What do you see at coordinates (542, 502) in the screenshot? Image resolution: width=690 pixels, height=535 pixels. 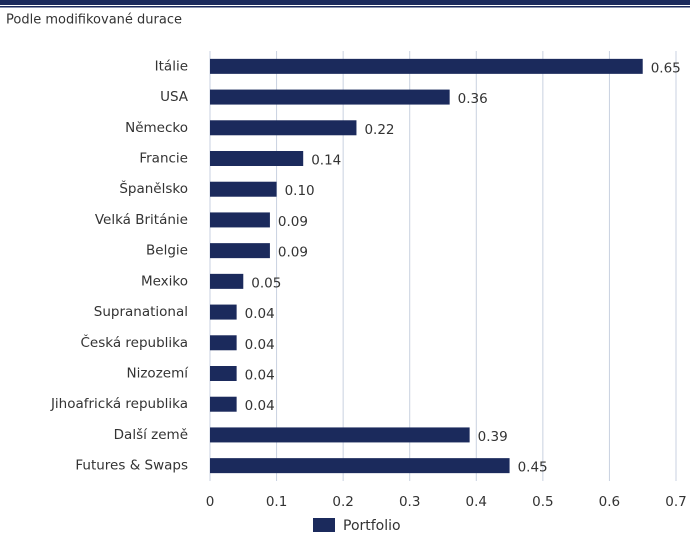 I see `x-tick-label: 0.5` at bounding box center [542, 502].